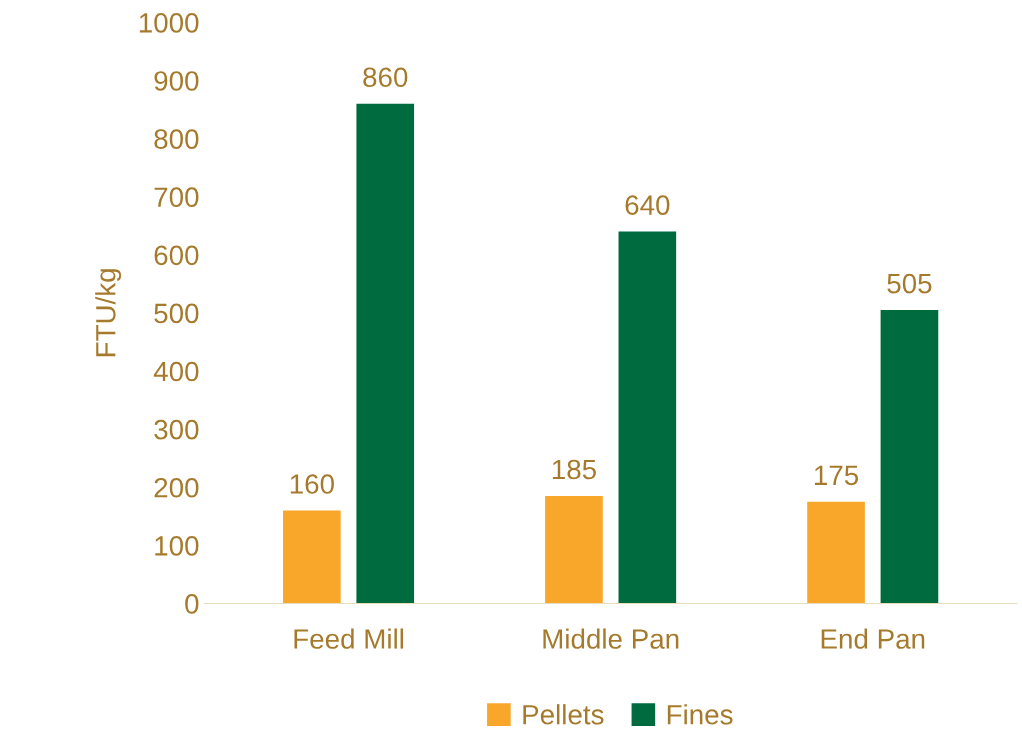 Image resolution: width=1022 pixels, height=745 pixels. What do you see at coordinates (176, 371) in the screenshot?
I see `y-tick-label: 400` at bounding box center [176, 371].